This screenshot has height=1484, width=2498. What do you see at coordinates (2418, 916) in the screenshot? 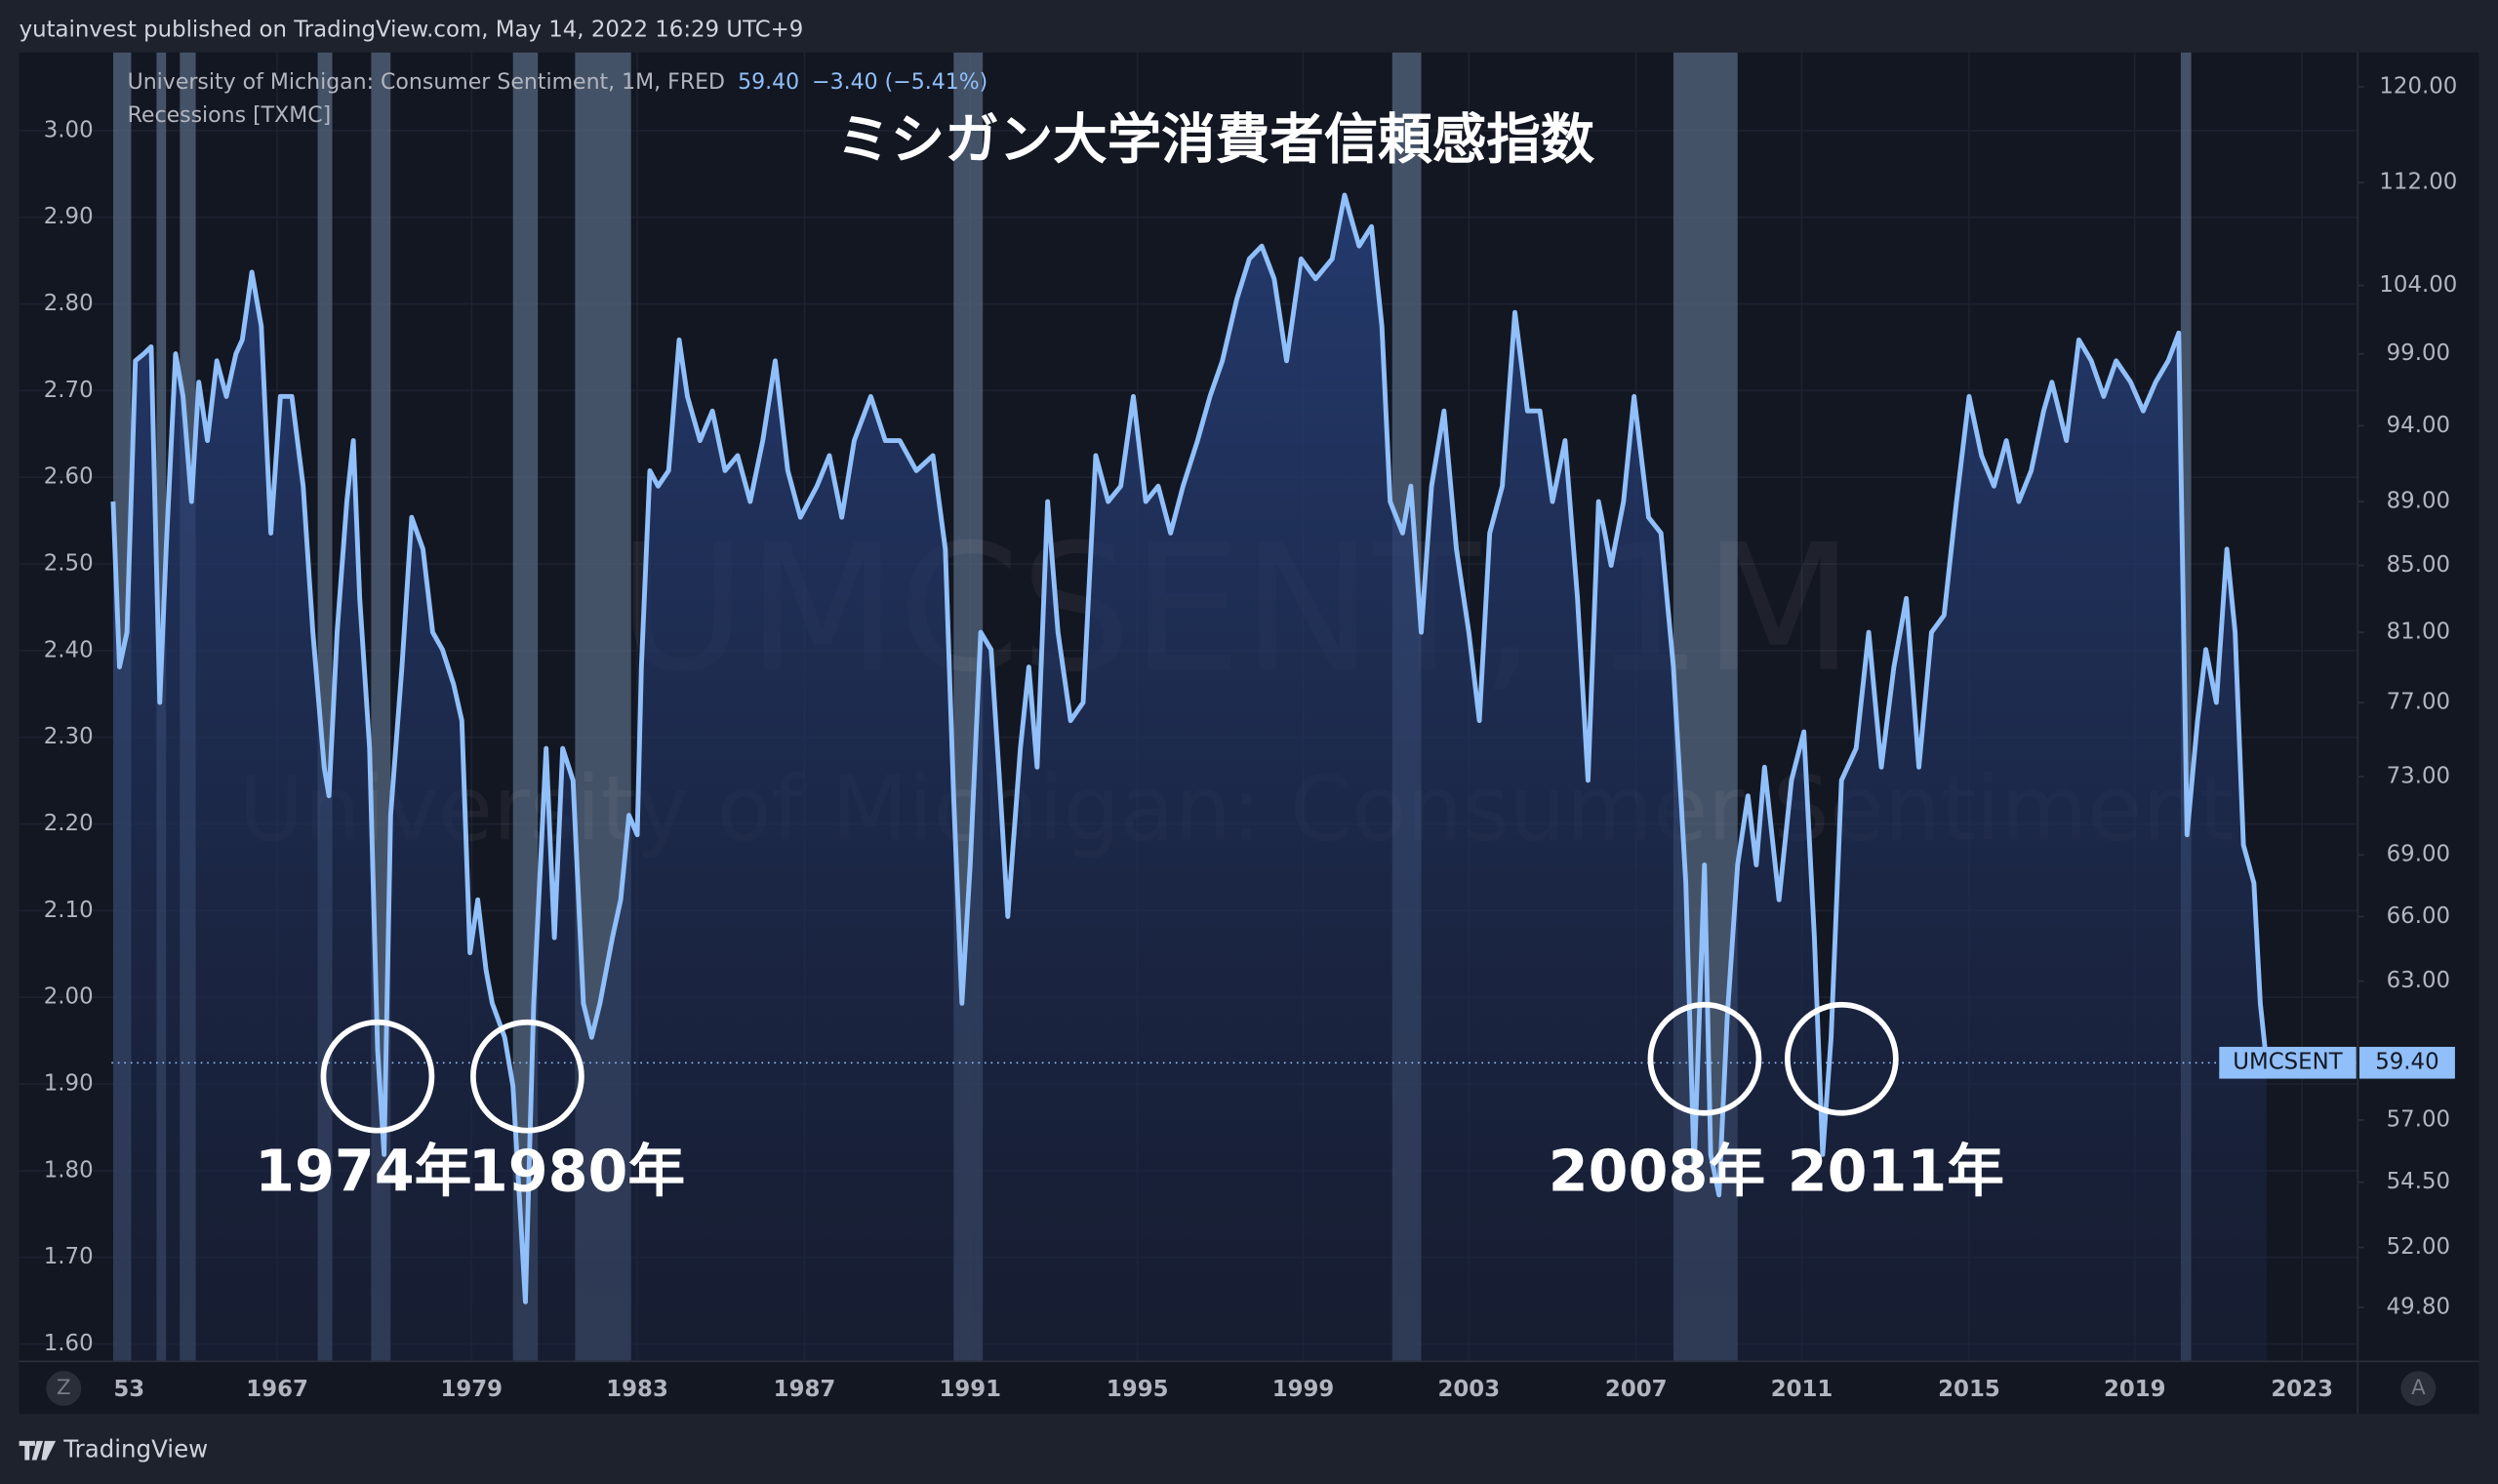
I see `y2-tick-label: 66.00` at bounding box center [2418, 916].